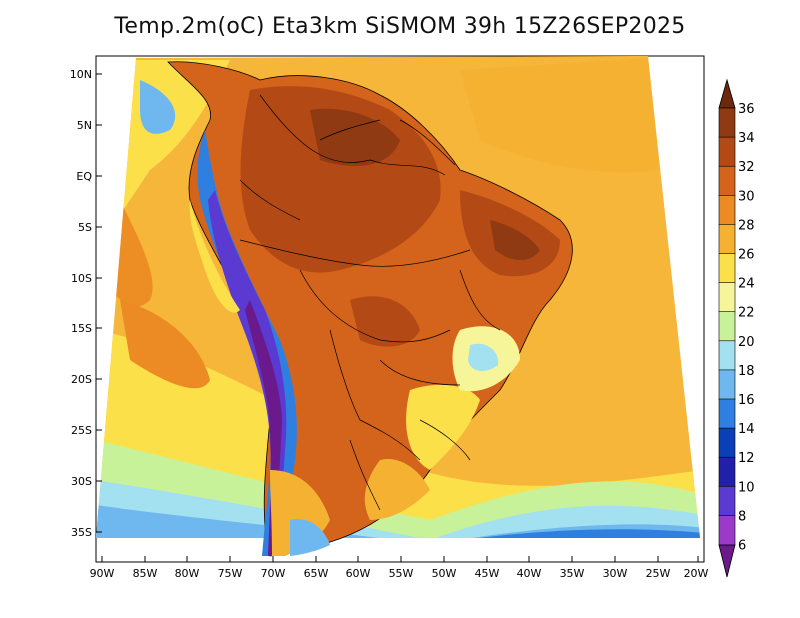 The image size is (800, 618). What do you see at coordinates (615, 573) in the screenshot?
I see `lon-label: 30W` at bounding box center [615, 573].